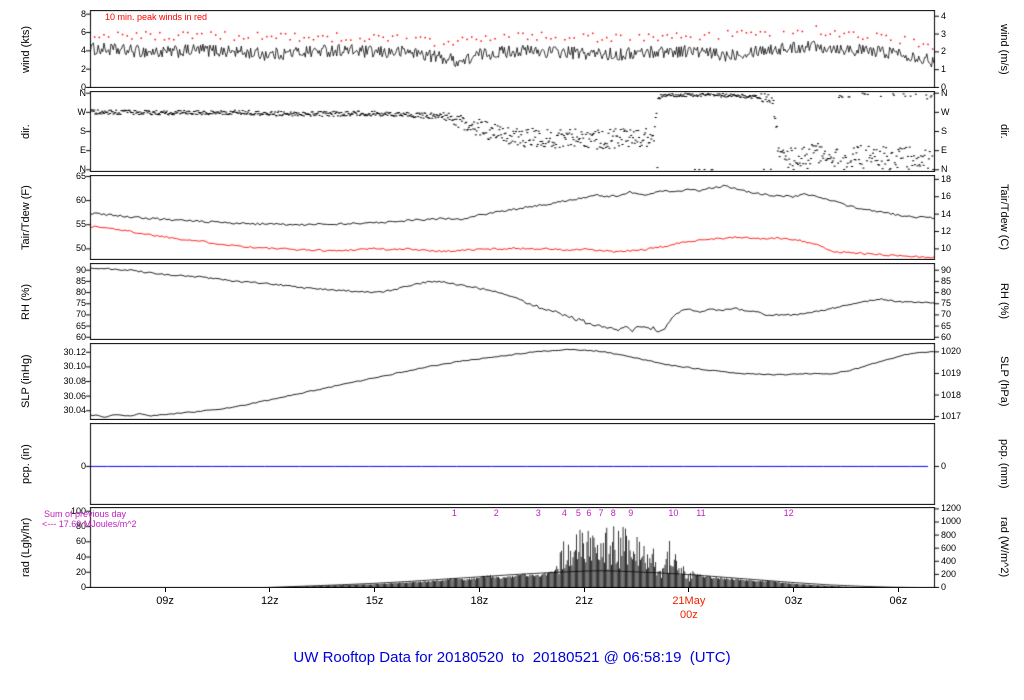  What do you see at coordinates (584, 601) in the screenshot?
I see `x-label-21z: 21z` at bounding box center [584, 601].